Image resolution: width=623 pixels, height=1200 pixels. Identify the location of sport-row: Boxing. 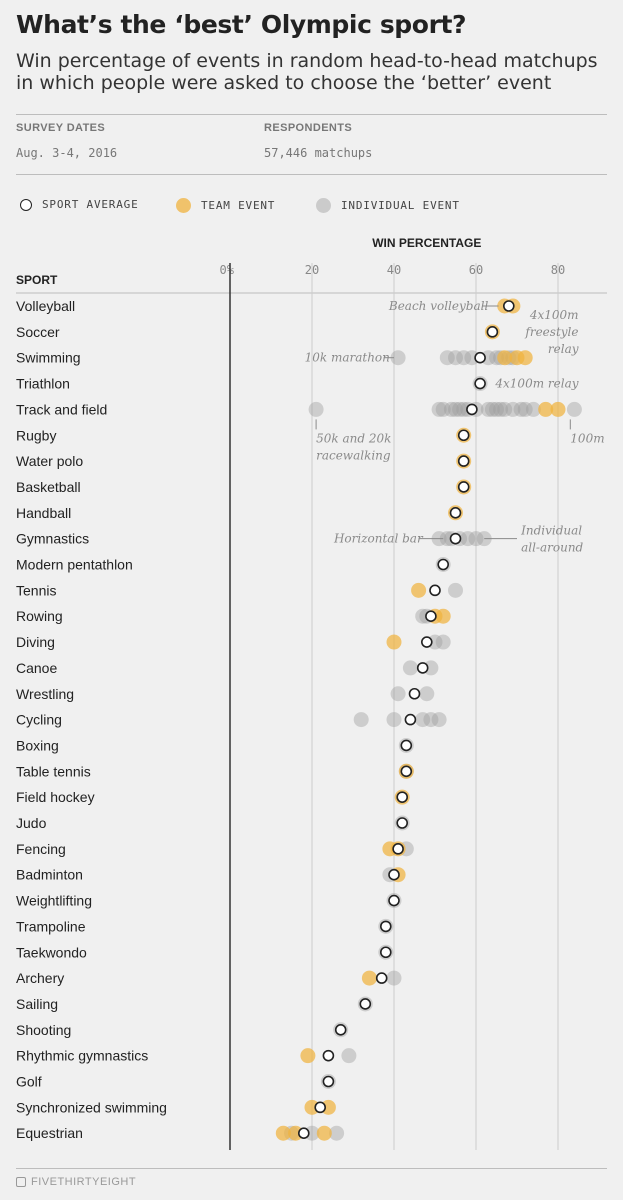
(215, 745).